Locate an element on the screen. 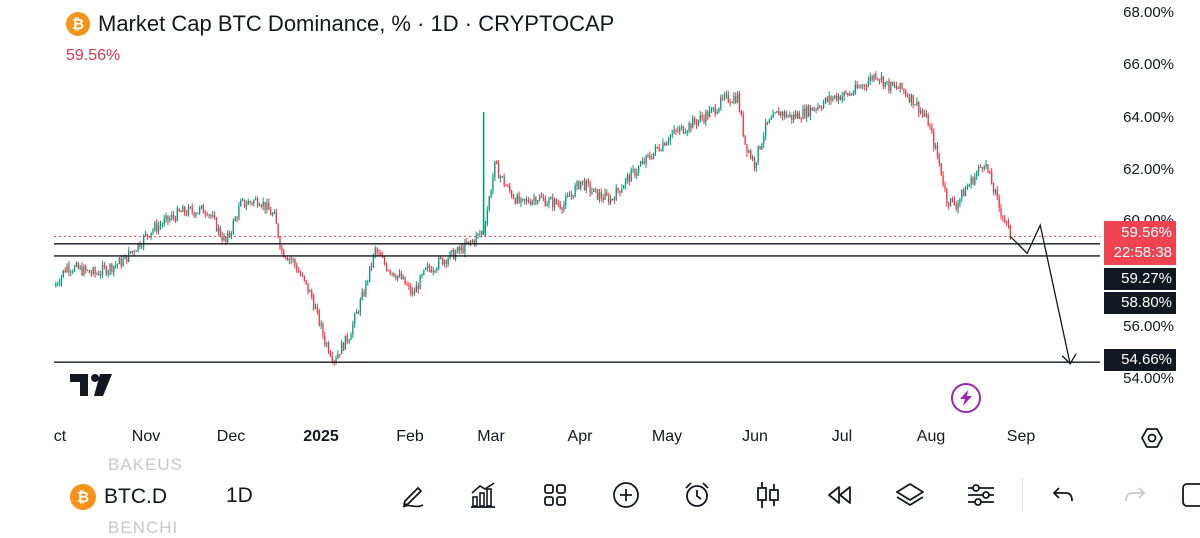 This screenshot has height=538, width=1200. interval-selector: 1D is located at coordinates (239, 495).